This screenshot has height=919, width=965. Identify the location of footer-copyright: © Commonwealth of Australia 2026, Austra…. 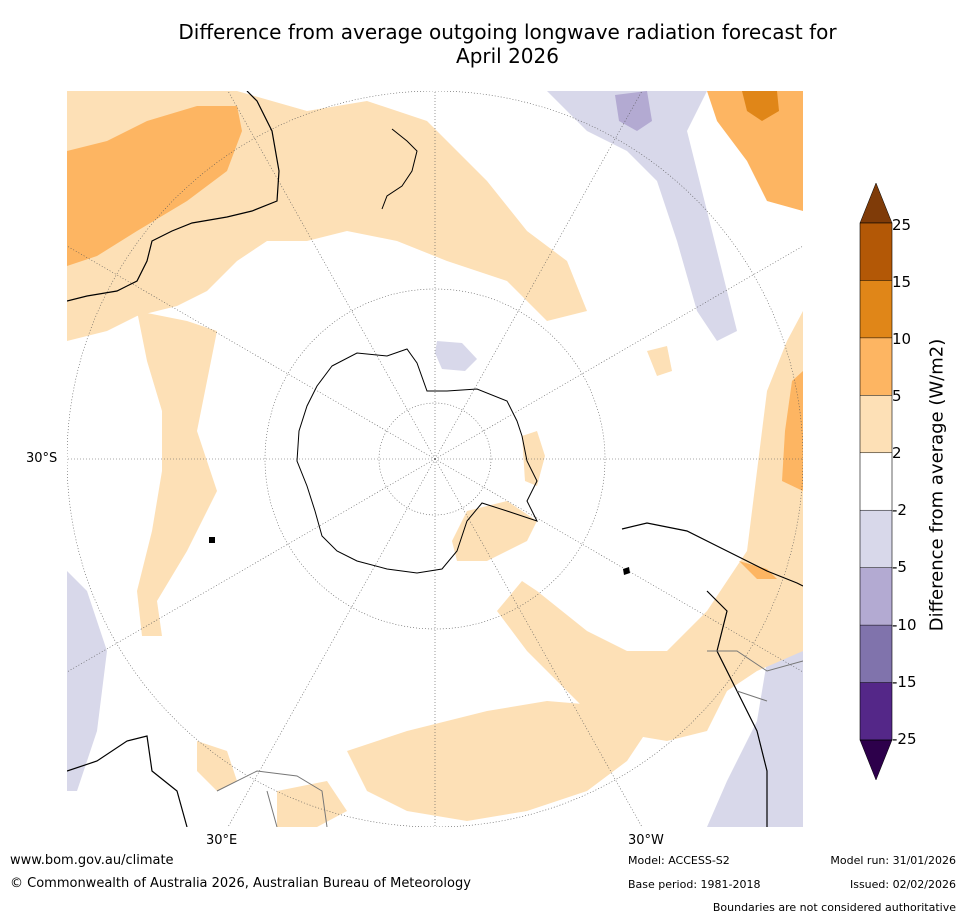
(240, 883).